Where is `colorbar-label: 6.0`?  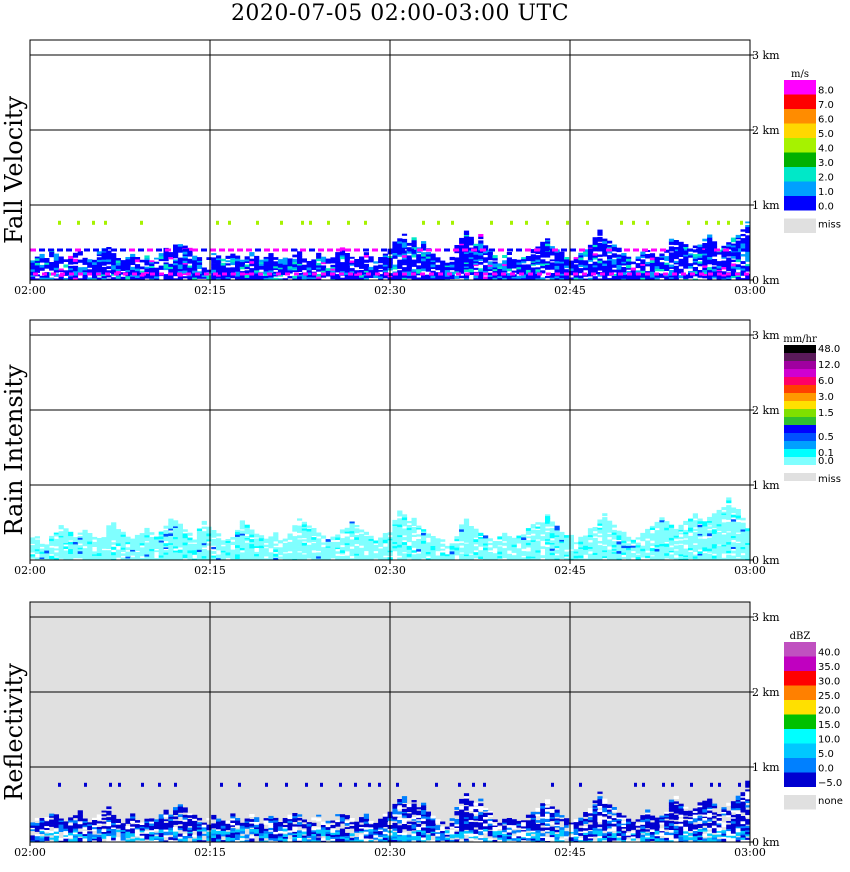
colorbar-label: 6.0 is located at coordinates (826, 381).